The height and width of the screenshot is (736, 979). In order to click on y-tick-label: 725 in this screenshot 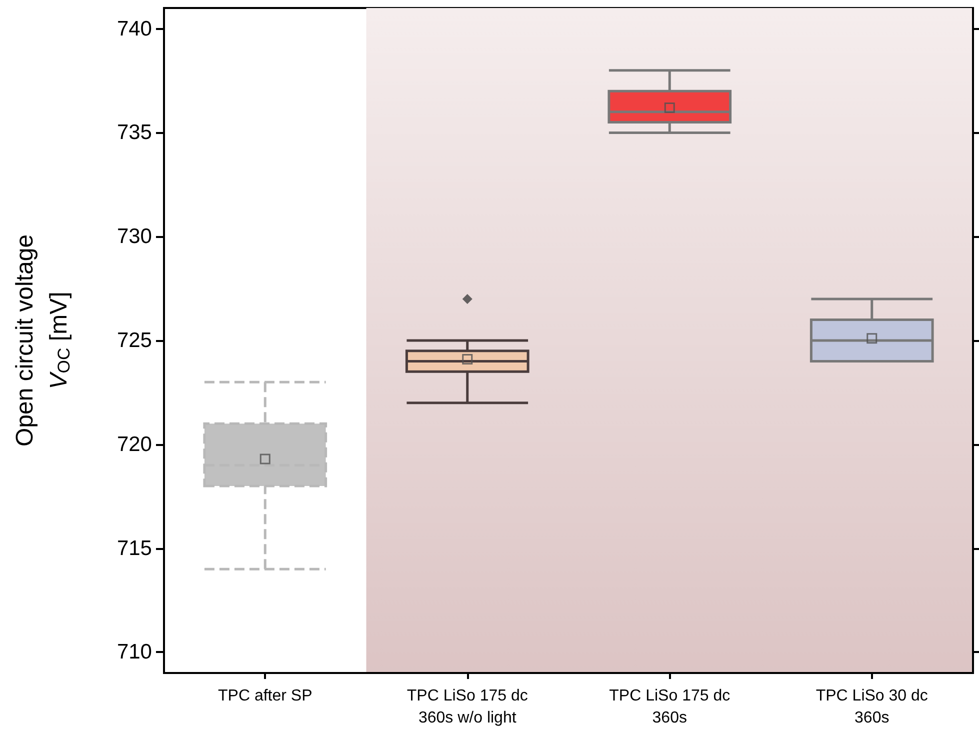, I will do `click(134, 340)`.